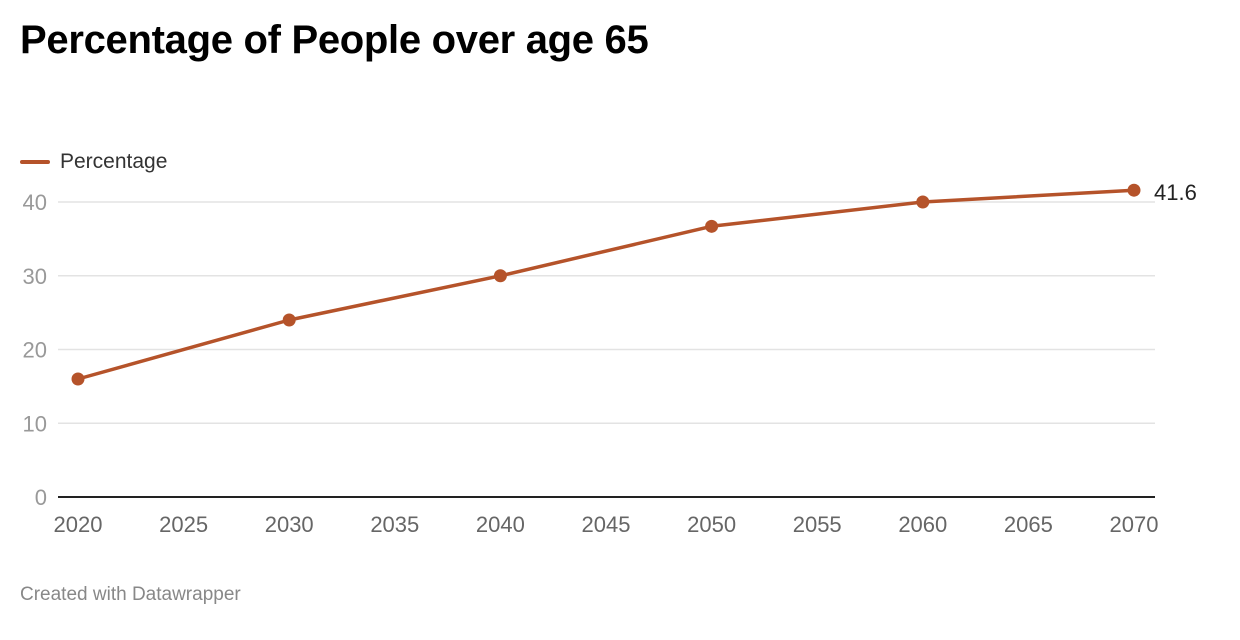 The height and width of the screenshot is (640, 1240). Describe the element at coordinates (35, 423) in the screenshot. I see `y-tick-label: 10` at that location.